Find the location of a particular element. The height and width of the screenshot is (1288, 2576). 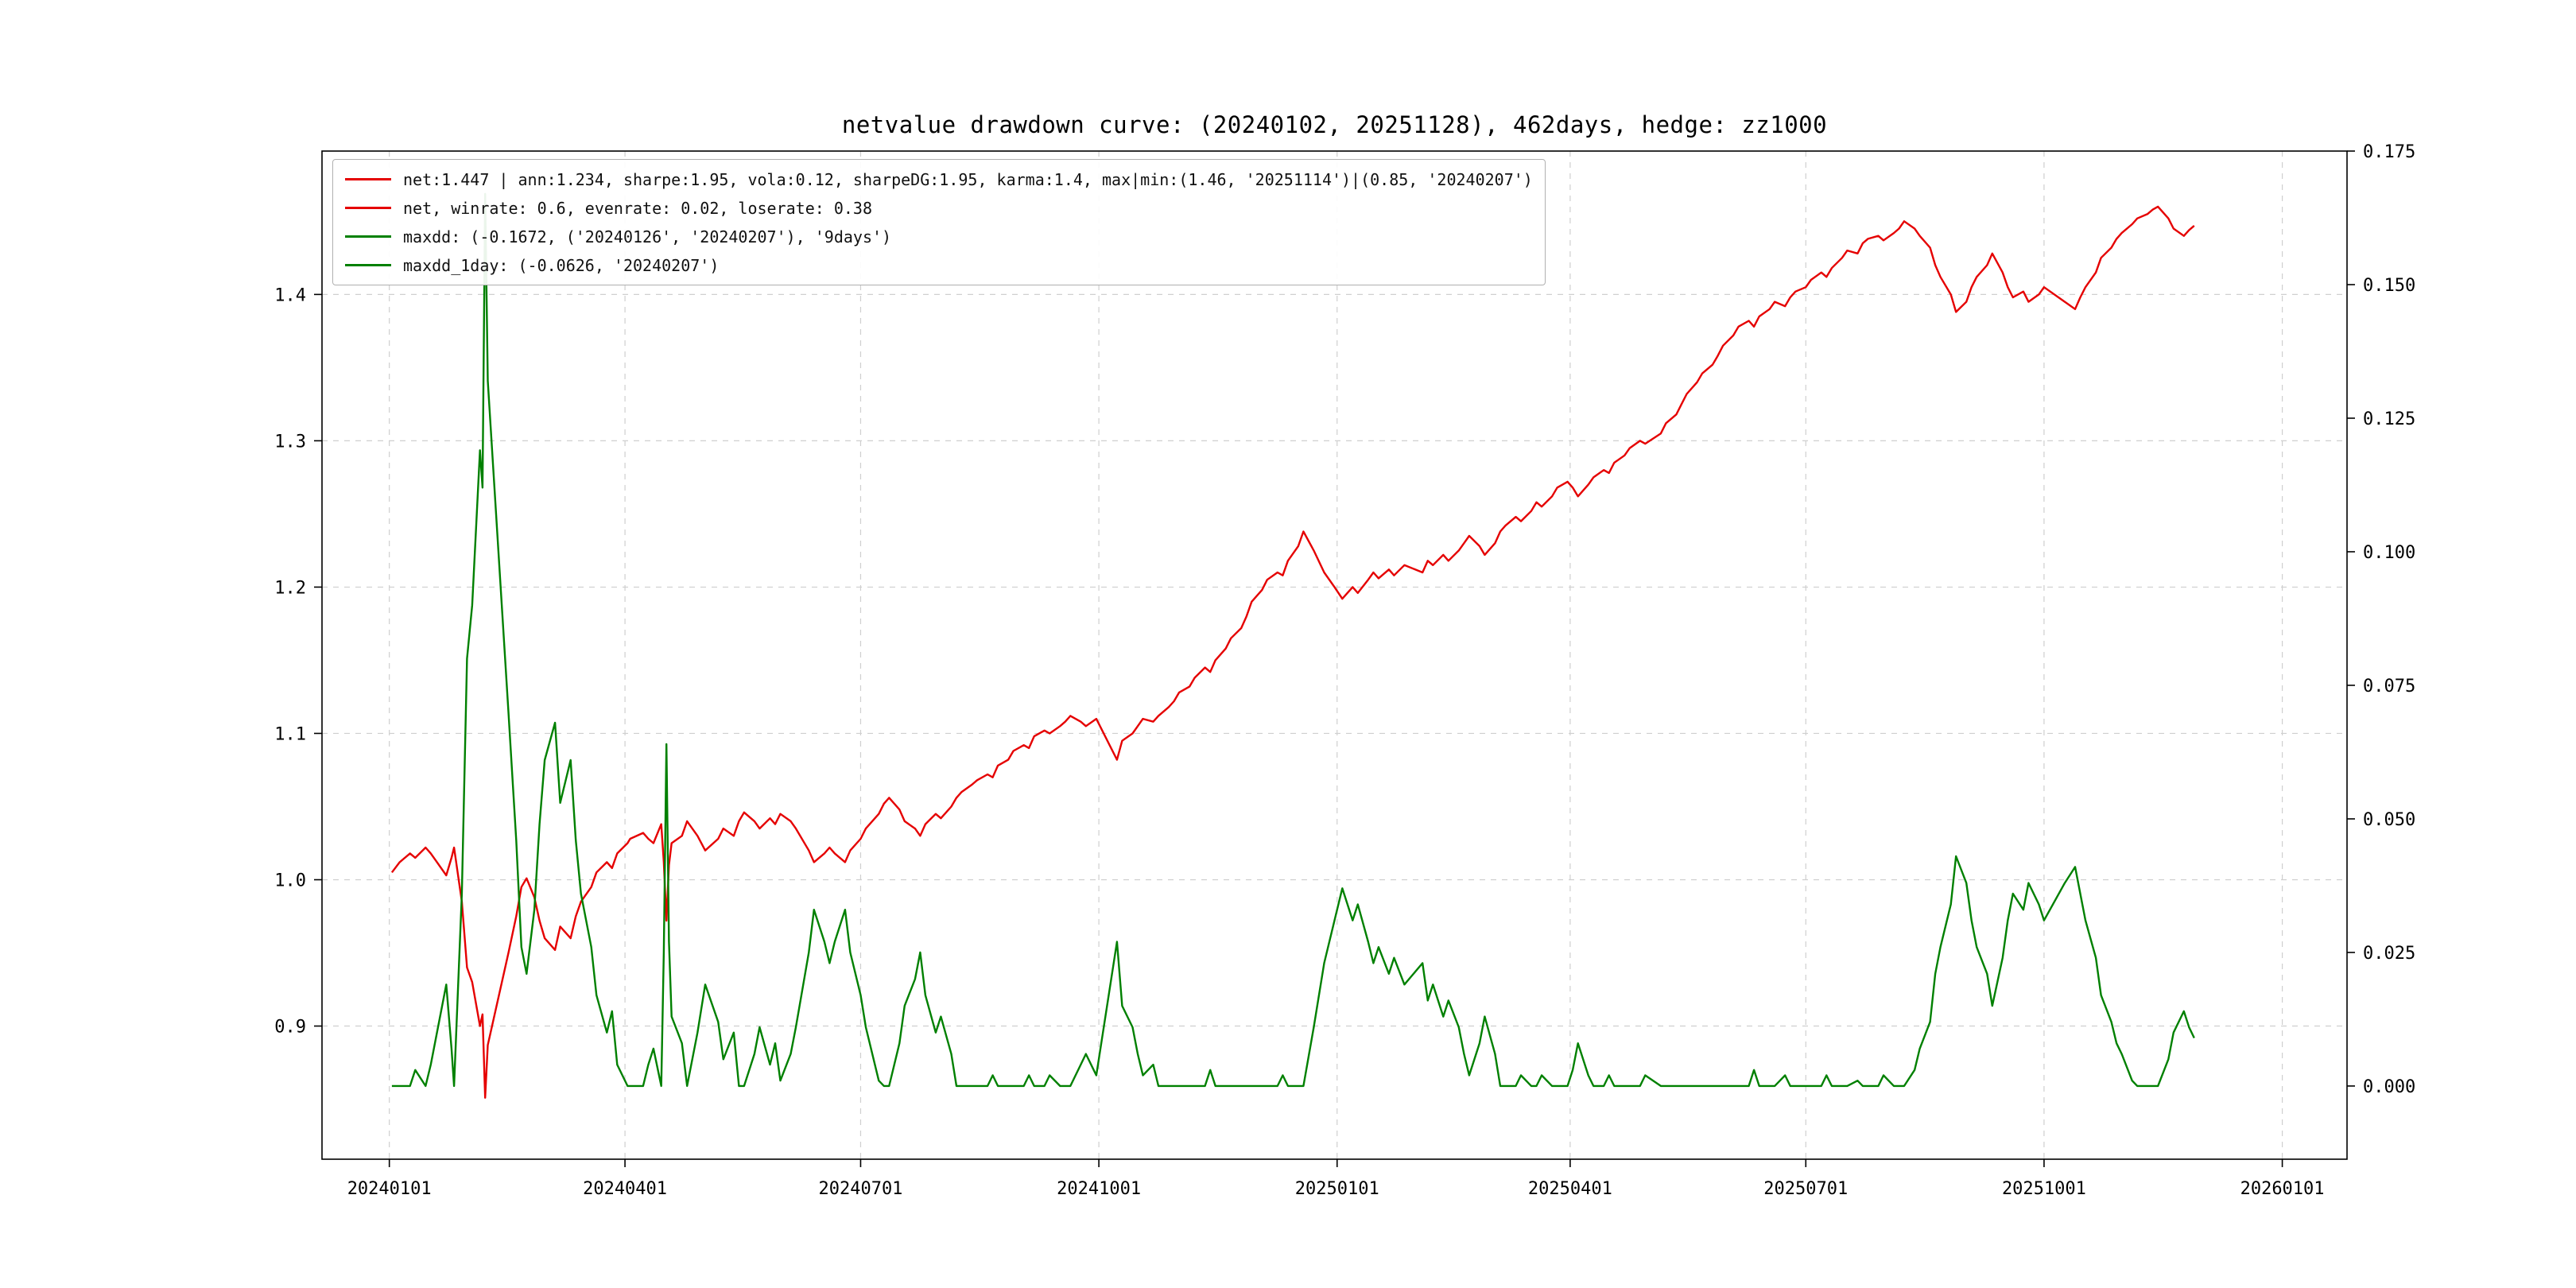

y-right-tick-label: 0.100 is located at coordinates (2389, 553).